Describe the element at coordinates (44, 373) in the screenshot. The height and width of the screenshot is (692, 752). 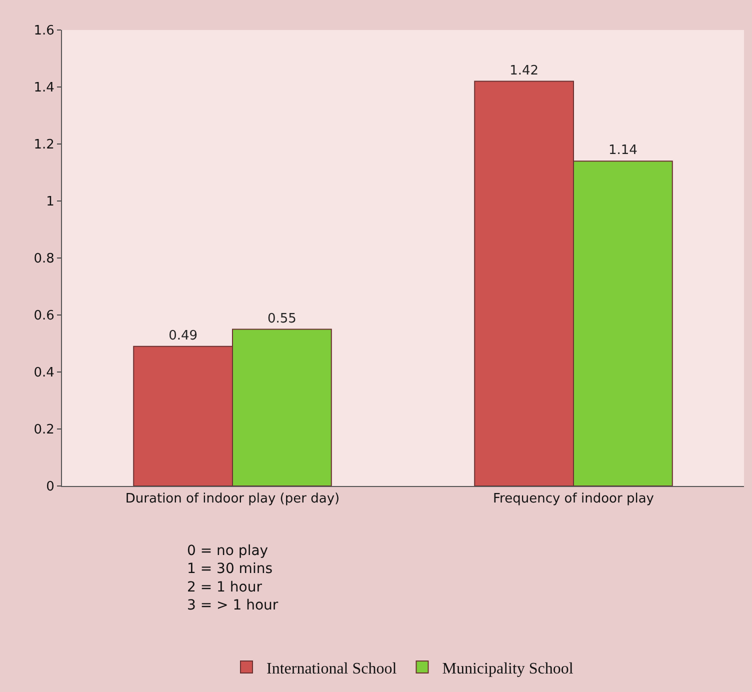
I see `y-tick-label: 0.4` at that location.